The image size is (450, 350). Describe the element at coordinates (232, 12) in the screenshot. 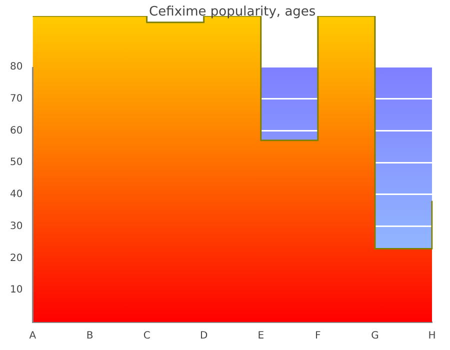

I see `chart-title: Cefixime popularity, ages` at that location.